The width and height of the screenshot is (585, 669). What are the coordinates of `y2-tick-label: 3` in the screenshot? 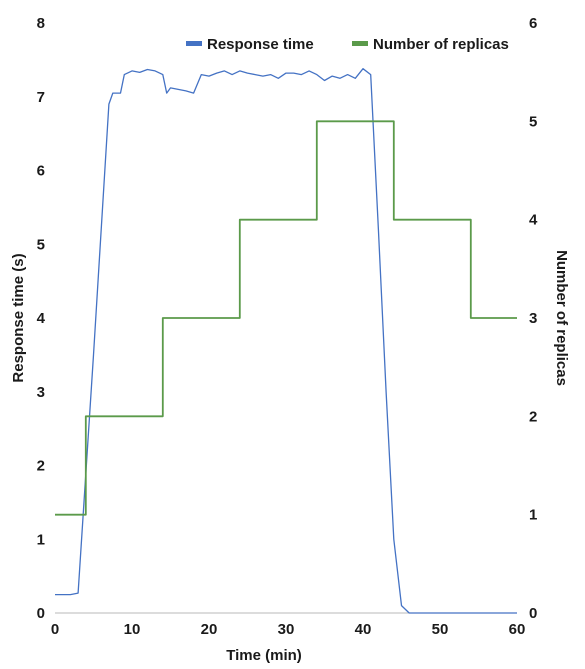 It's located at (533, 318).